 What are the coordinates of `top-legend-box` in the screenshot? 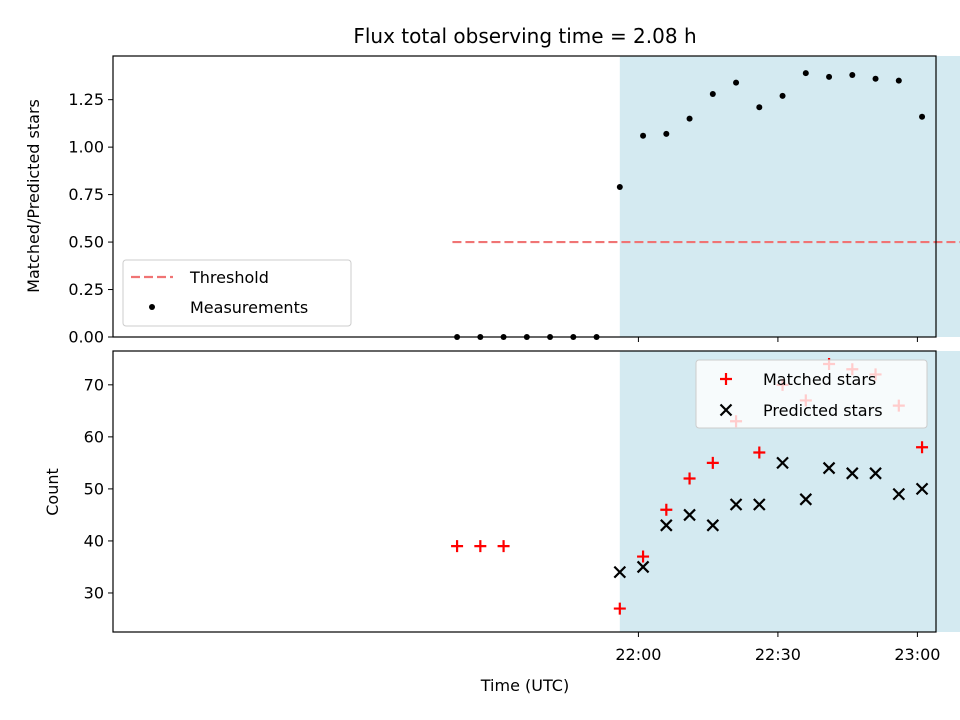 It's located at (237, 293).